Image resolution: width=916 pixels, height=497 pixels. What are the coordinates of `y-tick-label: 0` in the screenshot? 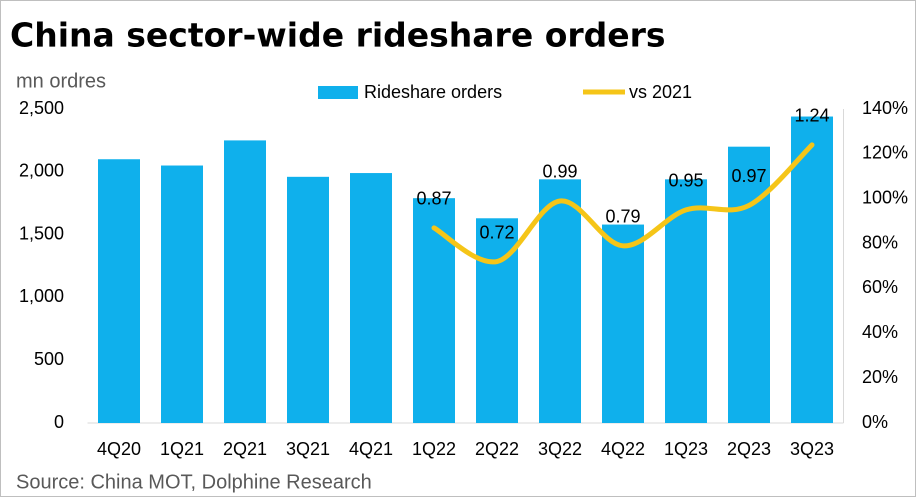 It's located at (59, 422).